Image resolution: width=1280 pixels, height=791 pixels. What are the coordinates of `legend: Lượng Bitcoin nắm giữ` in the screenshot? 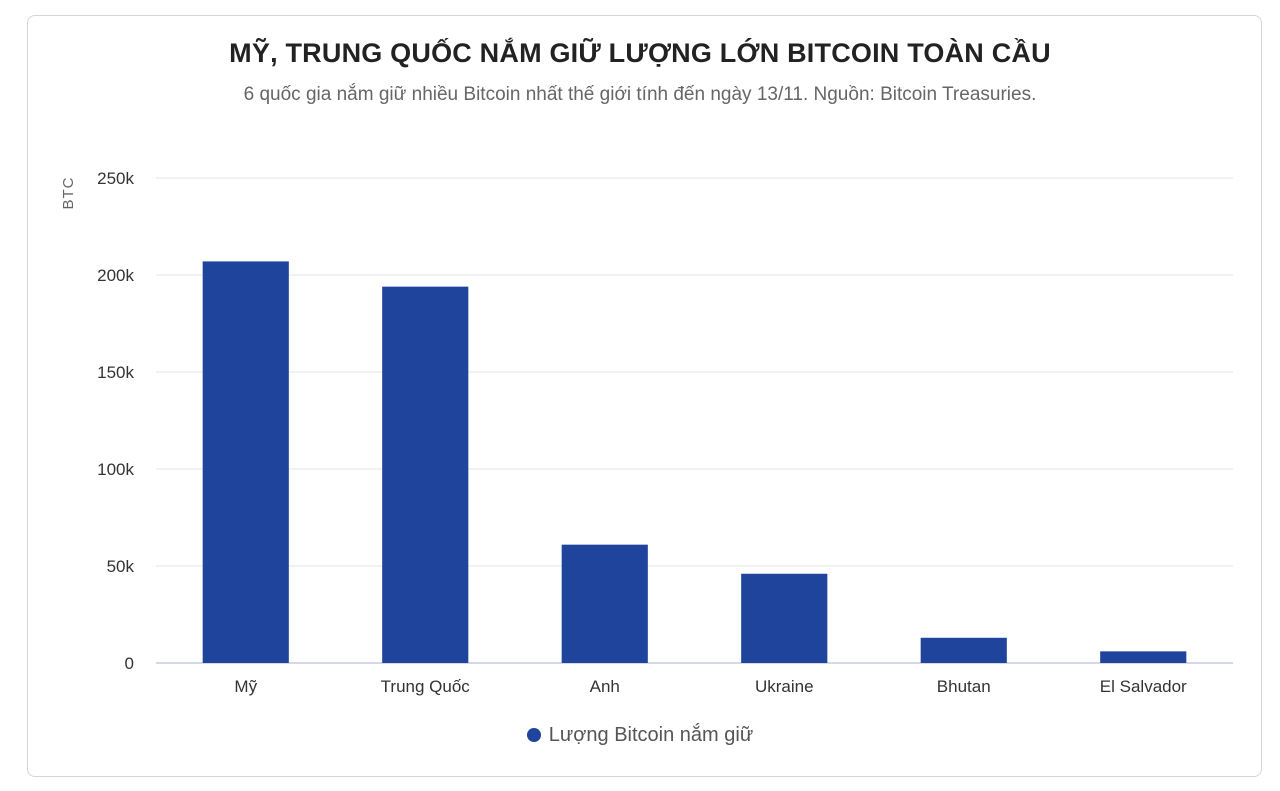 It's located at (640, 735).